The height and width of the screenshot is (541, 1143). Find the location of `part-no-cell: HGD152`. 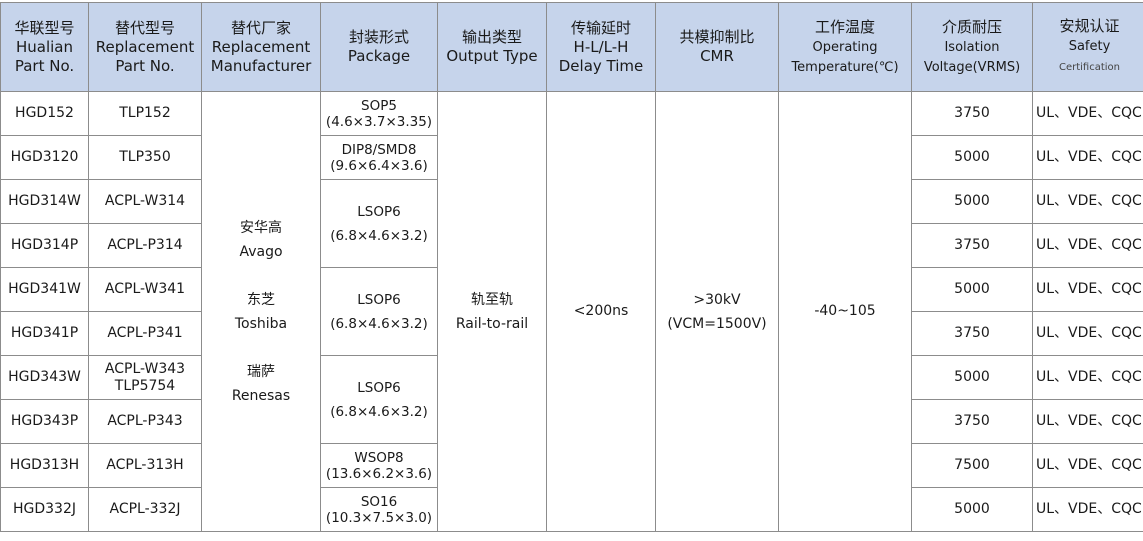

part-no-cell: HGD152 is located at coordinates (45, 114).